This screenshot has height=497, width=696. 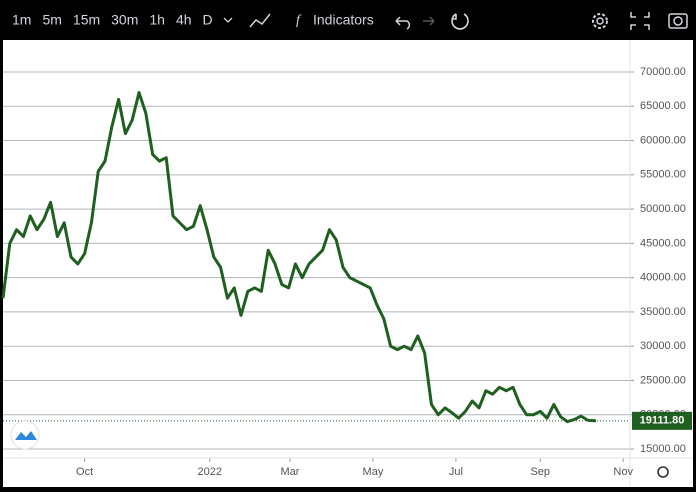 What do you see at coordinates (460, 21) in the screenshot?
I see `reset-icon` at bounding box center [460, 21].